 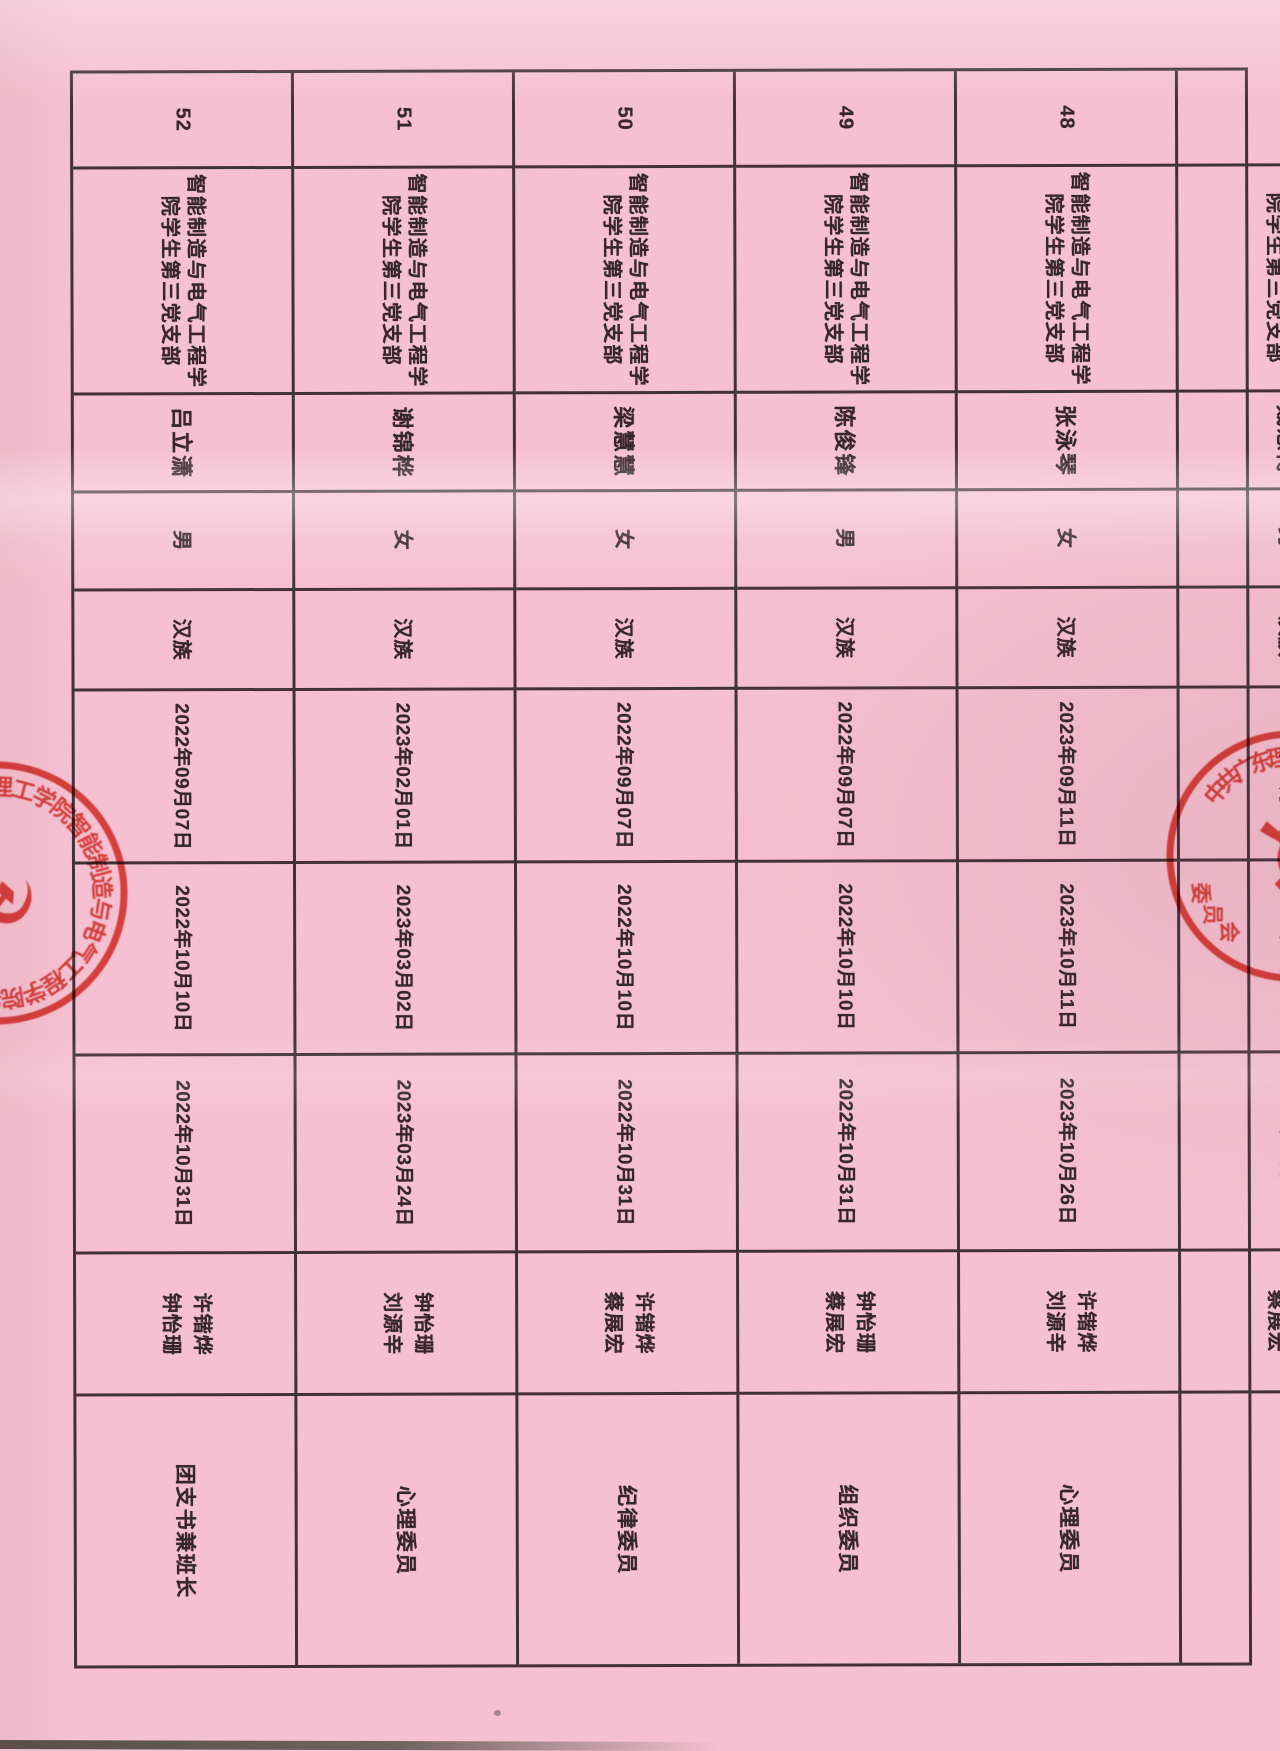 What do you see at coordinates (1071, 1323) in the screenshot?
I see `cell-introducers: 许锴烨 刘源辛` at bounding box center [1071, 1323].